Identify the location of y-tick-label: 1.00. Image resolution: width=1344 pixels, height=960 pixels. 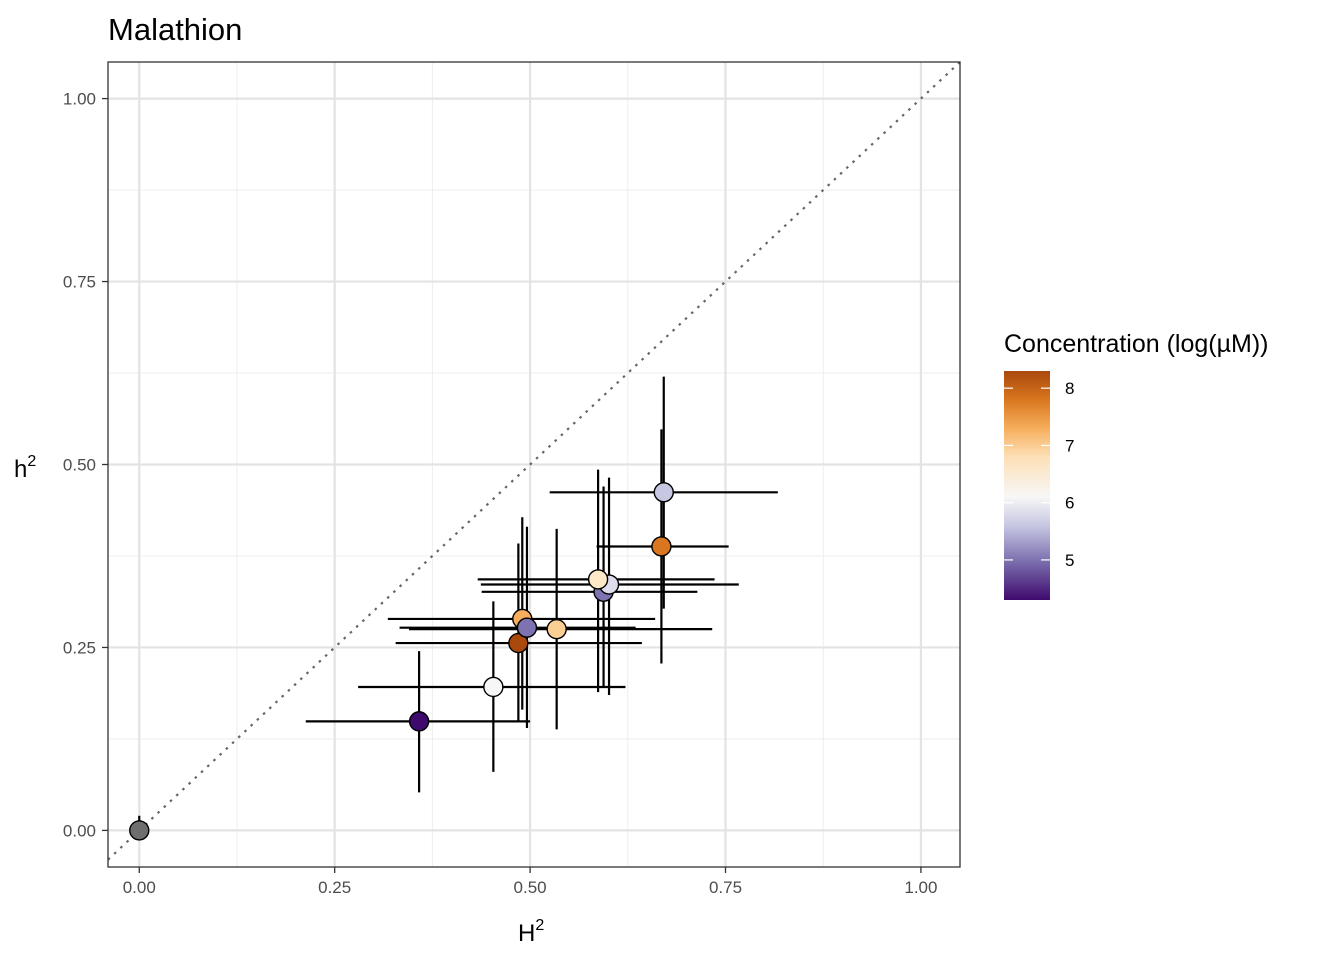
(79, 99).